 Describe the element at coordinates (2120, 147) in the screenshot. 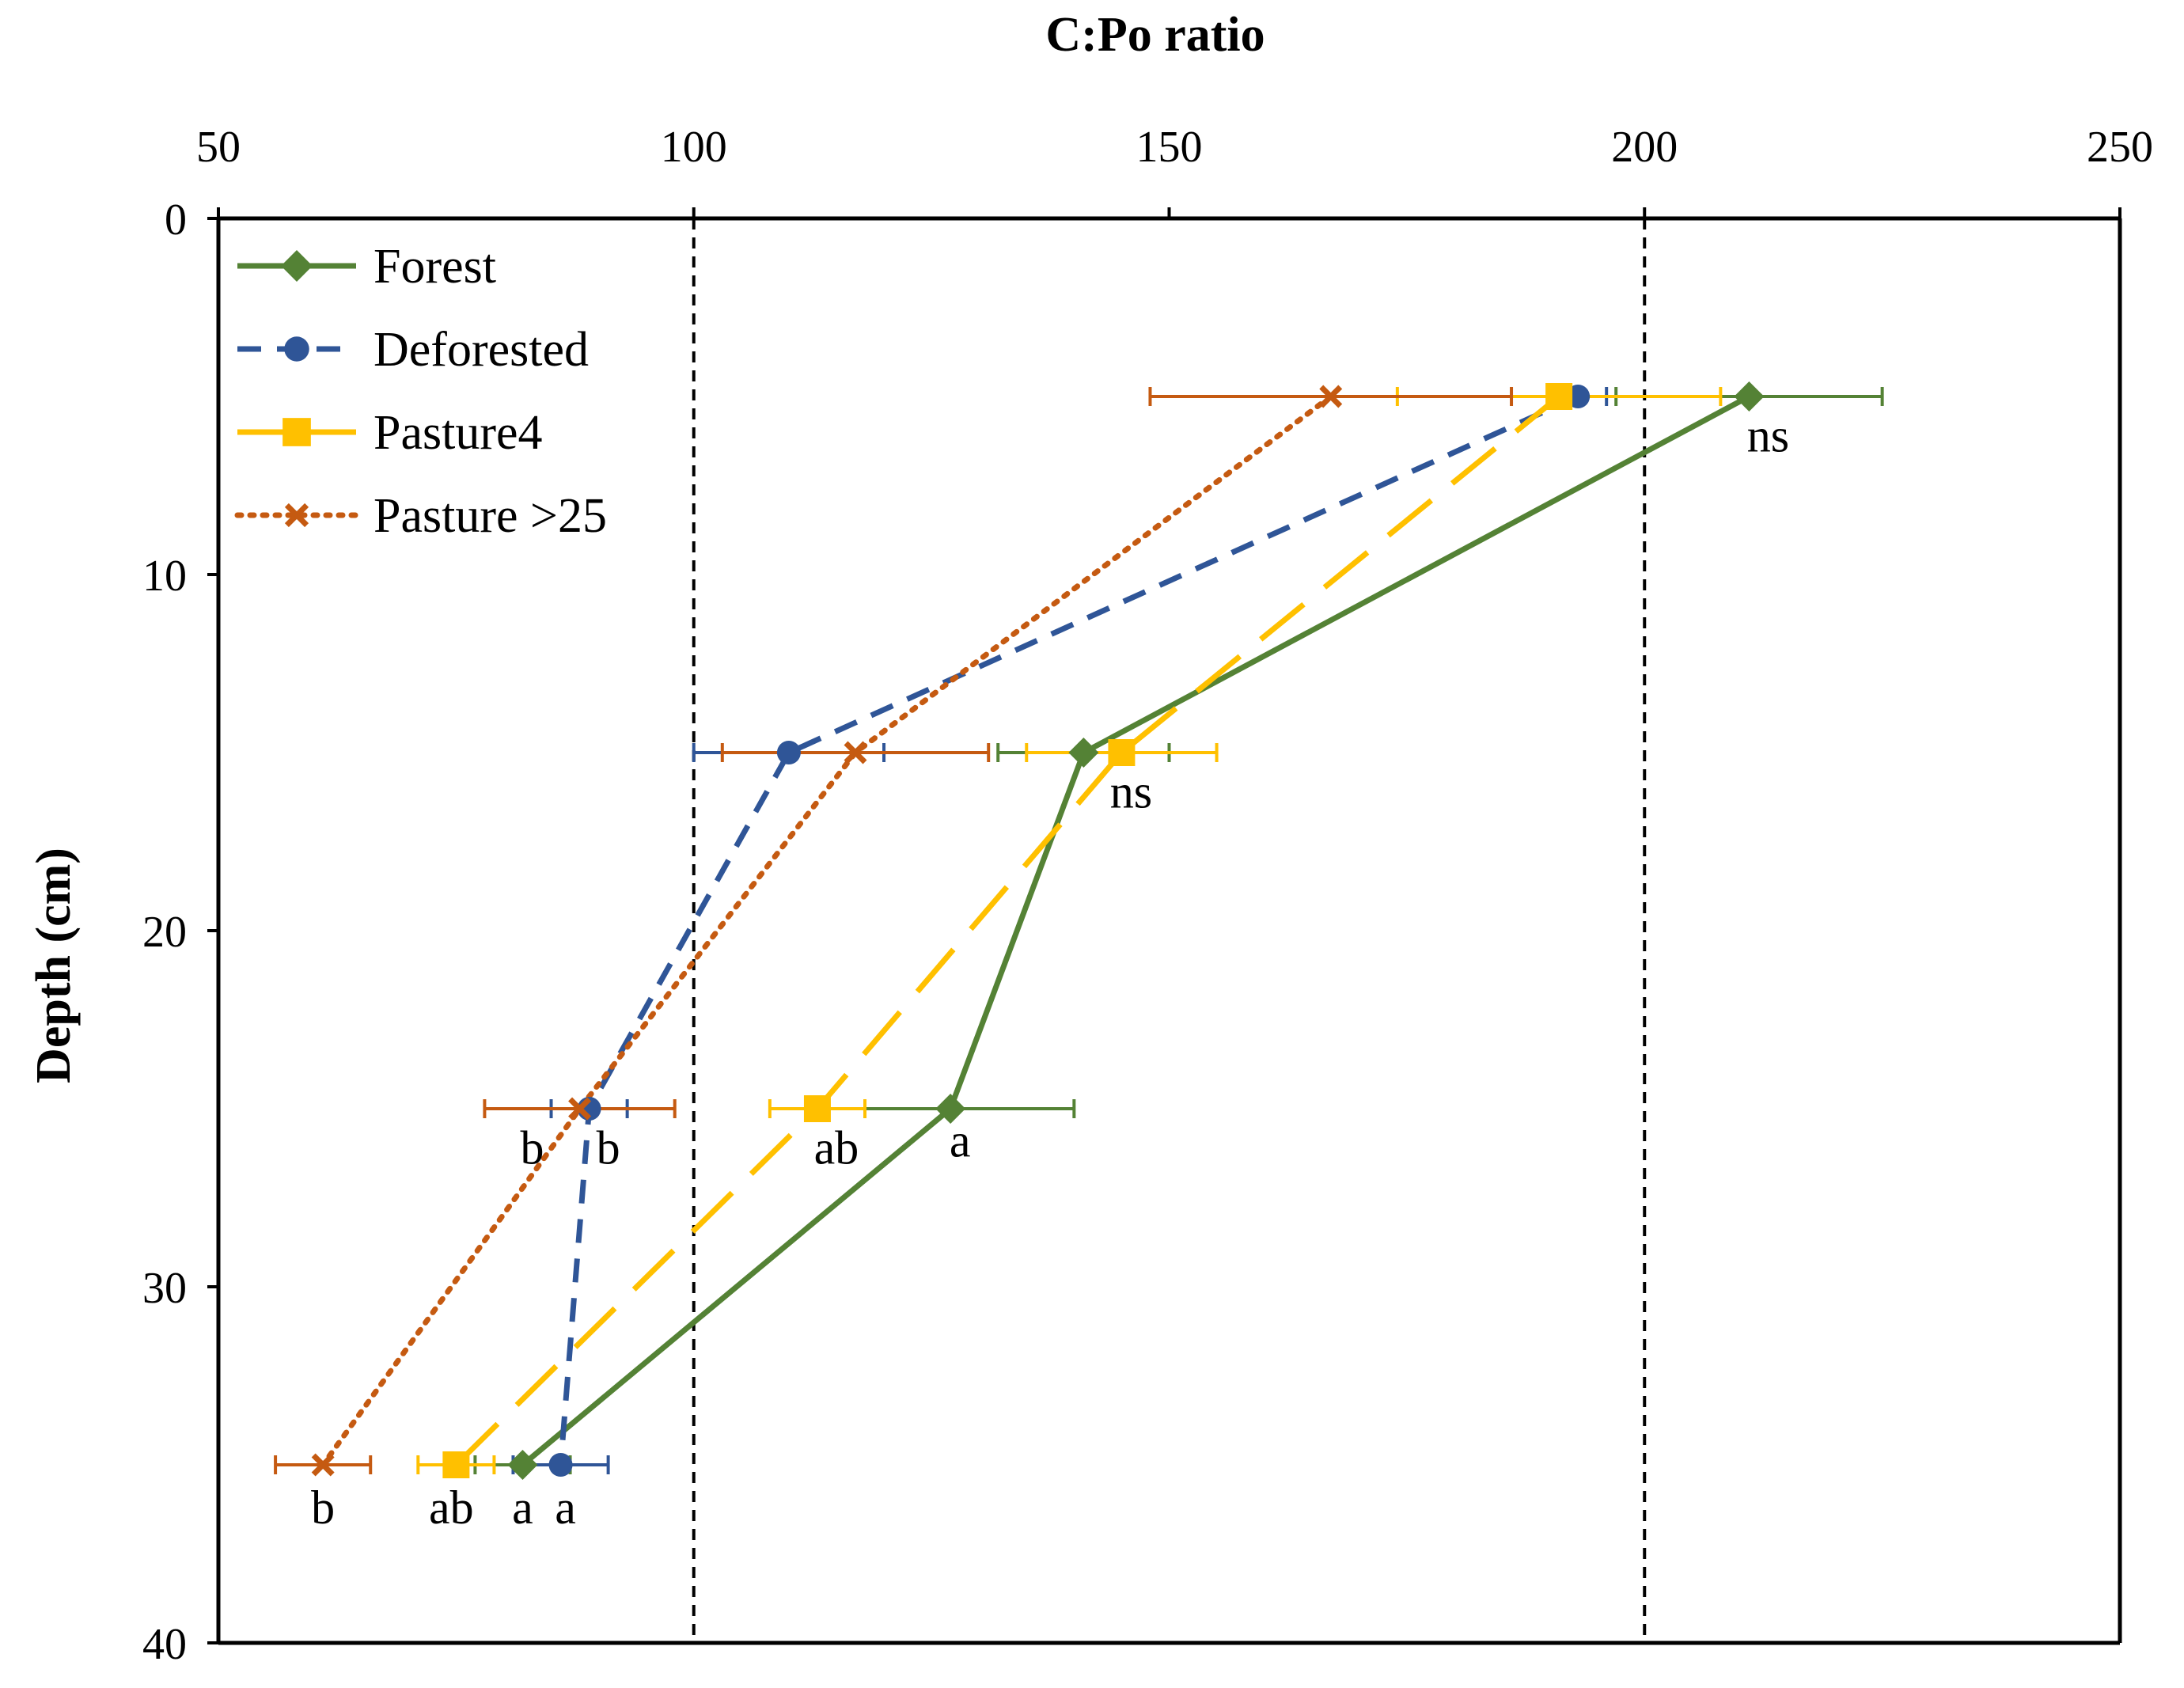

I see `x-tick-label: 250` at that location.